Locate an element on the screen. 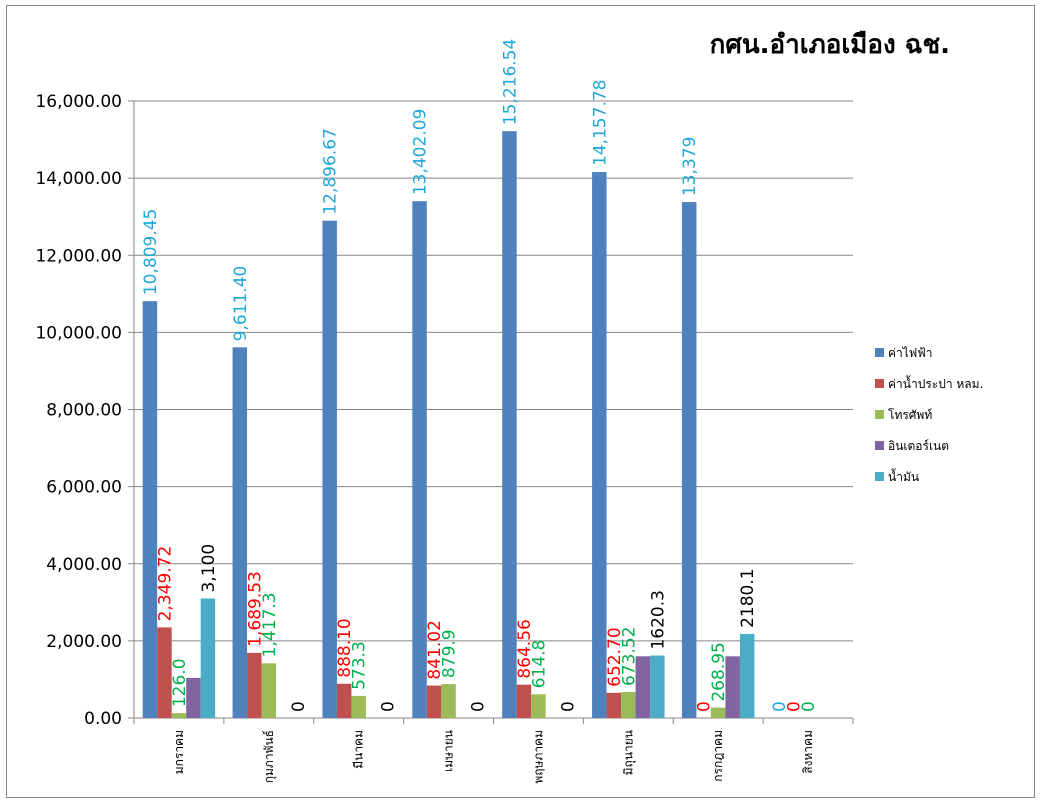 This screenshot has height=805, width=1043. legend-label: ค่าน้ำประปา หลม. is located at coordinates (935, 383).